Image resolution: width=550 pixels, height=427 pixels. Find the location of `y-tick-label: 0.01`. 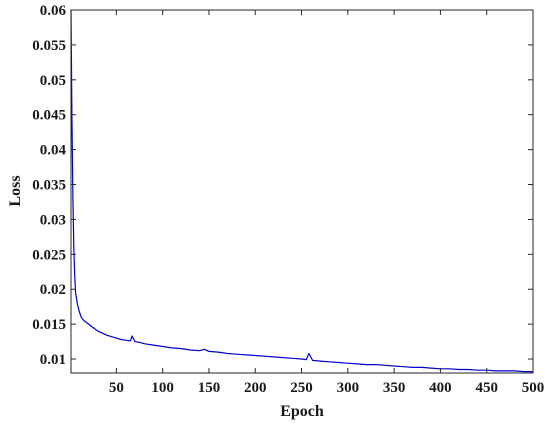

y-tick-label: 0.01 is located at coordinates (53, 360).